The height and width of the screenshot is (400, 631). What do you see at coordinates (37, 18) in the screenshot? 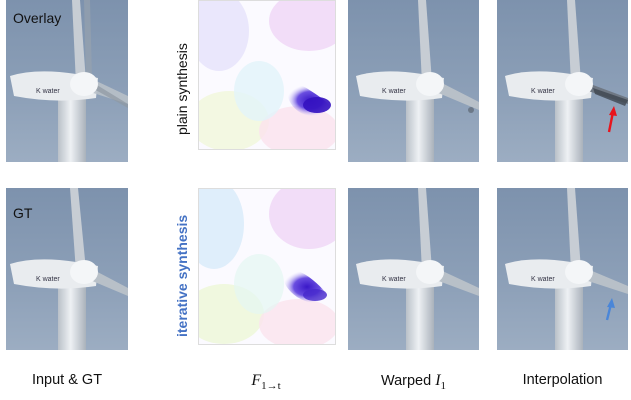
I see `overlay-label: Overlay` at bounding box center [37, 18].